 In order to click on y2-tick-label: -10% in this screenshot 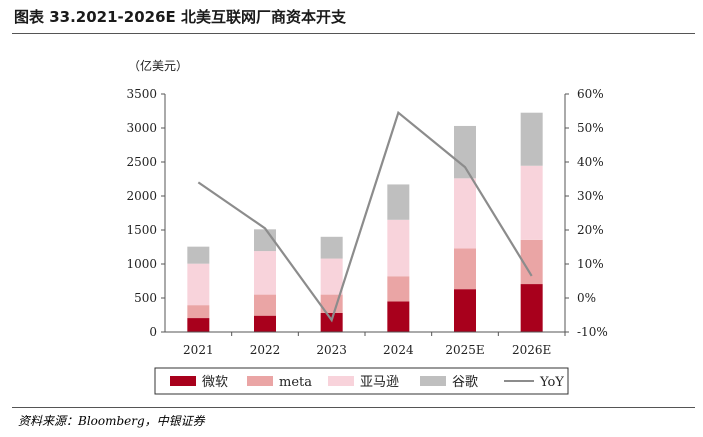, I will do `click(592, 332)`.